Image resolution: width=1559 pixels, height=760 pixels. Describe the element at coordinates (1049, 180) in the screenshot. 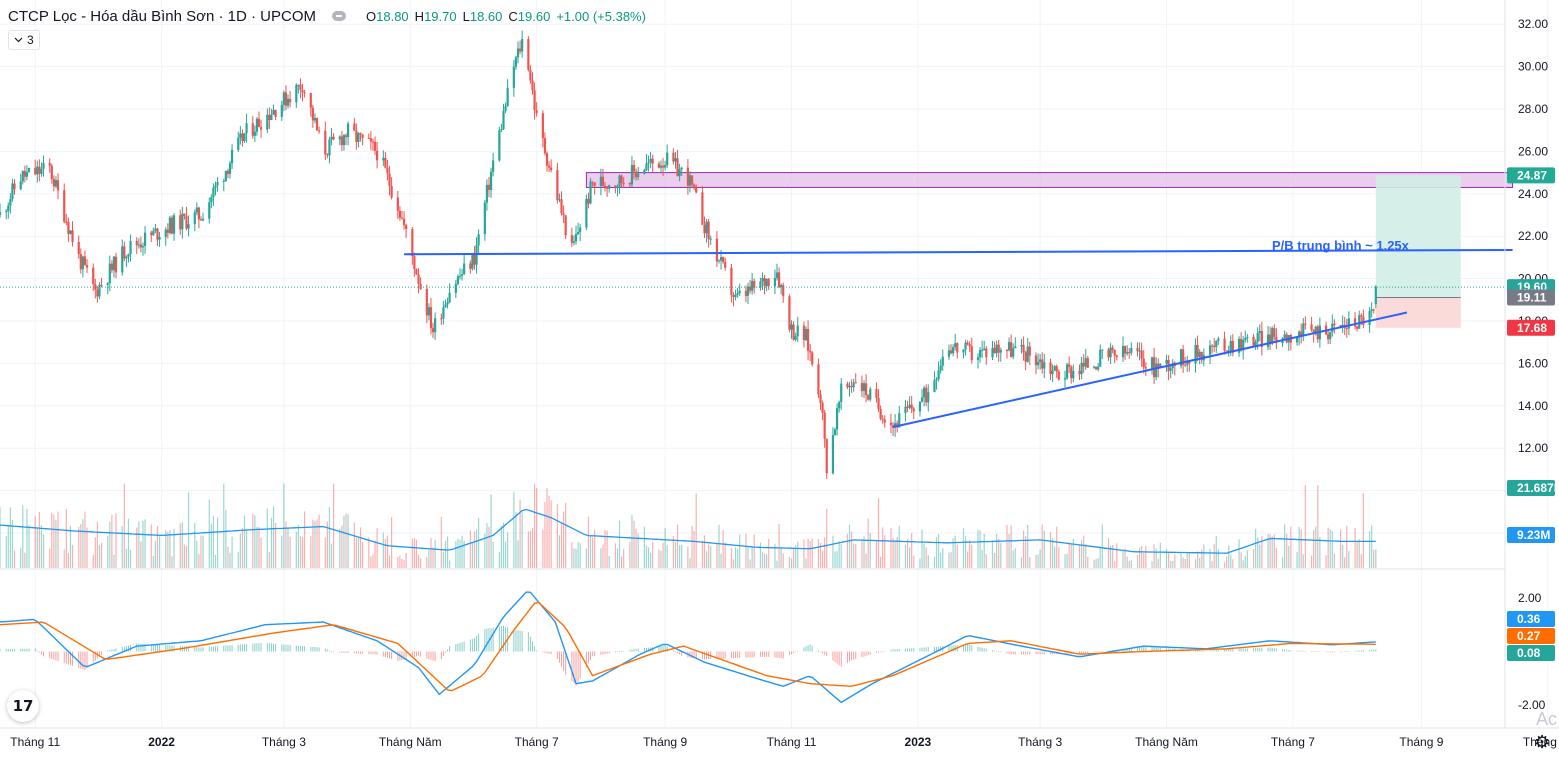

I see `resistance-zone-rect` at that location.